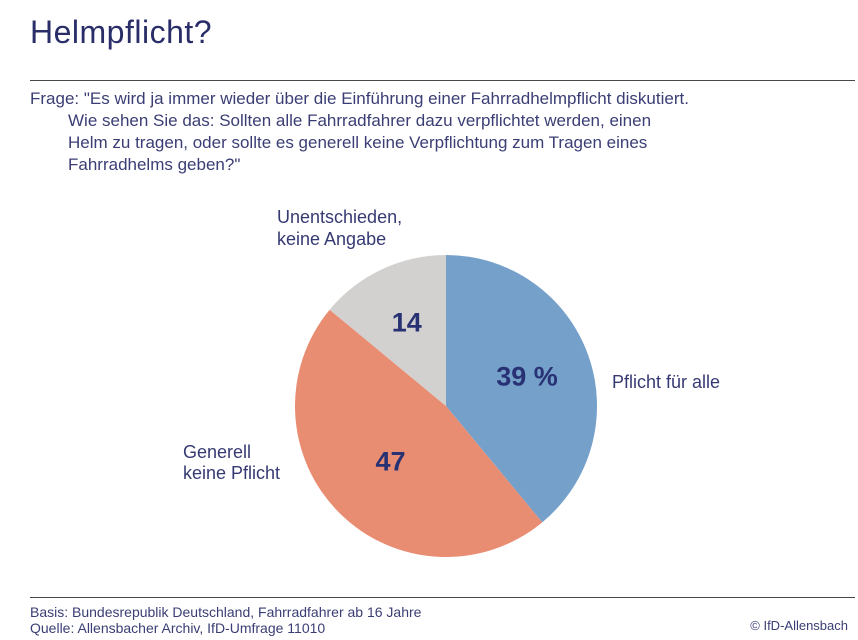 The image size is (858, 640). Describe the element at coordinates (406, 322) in the screenshot. I see `pie-value-2: 14` at that location.